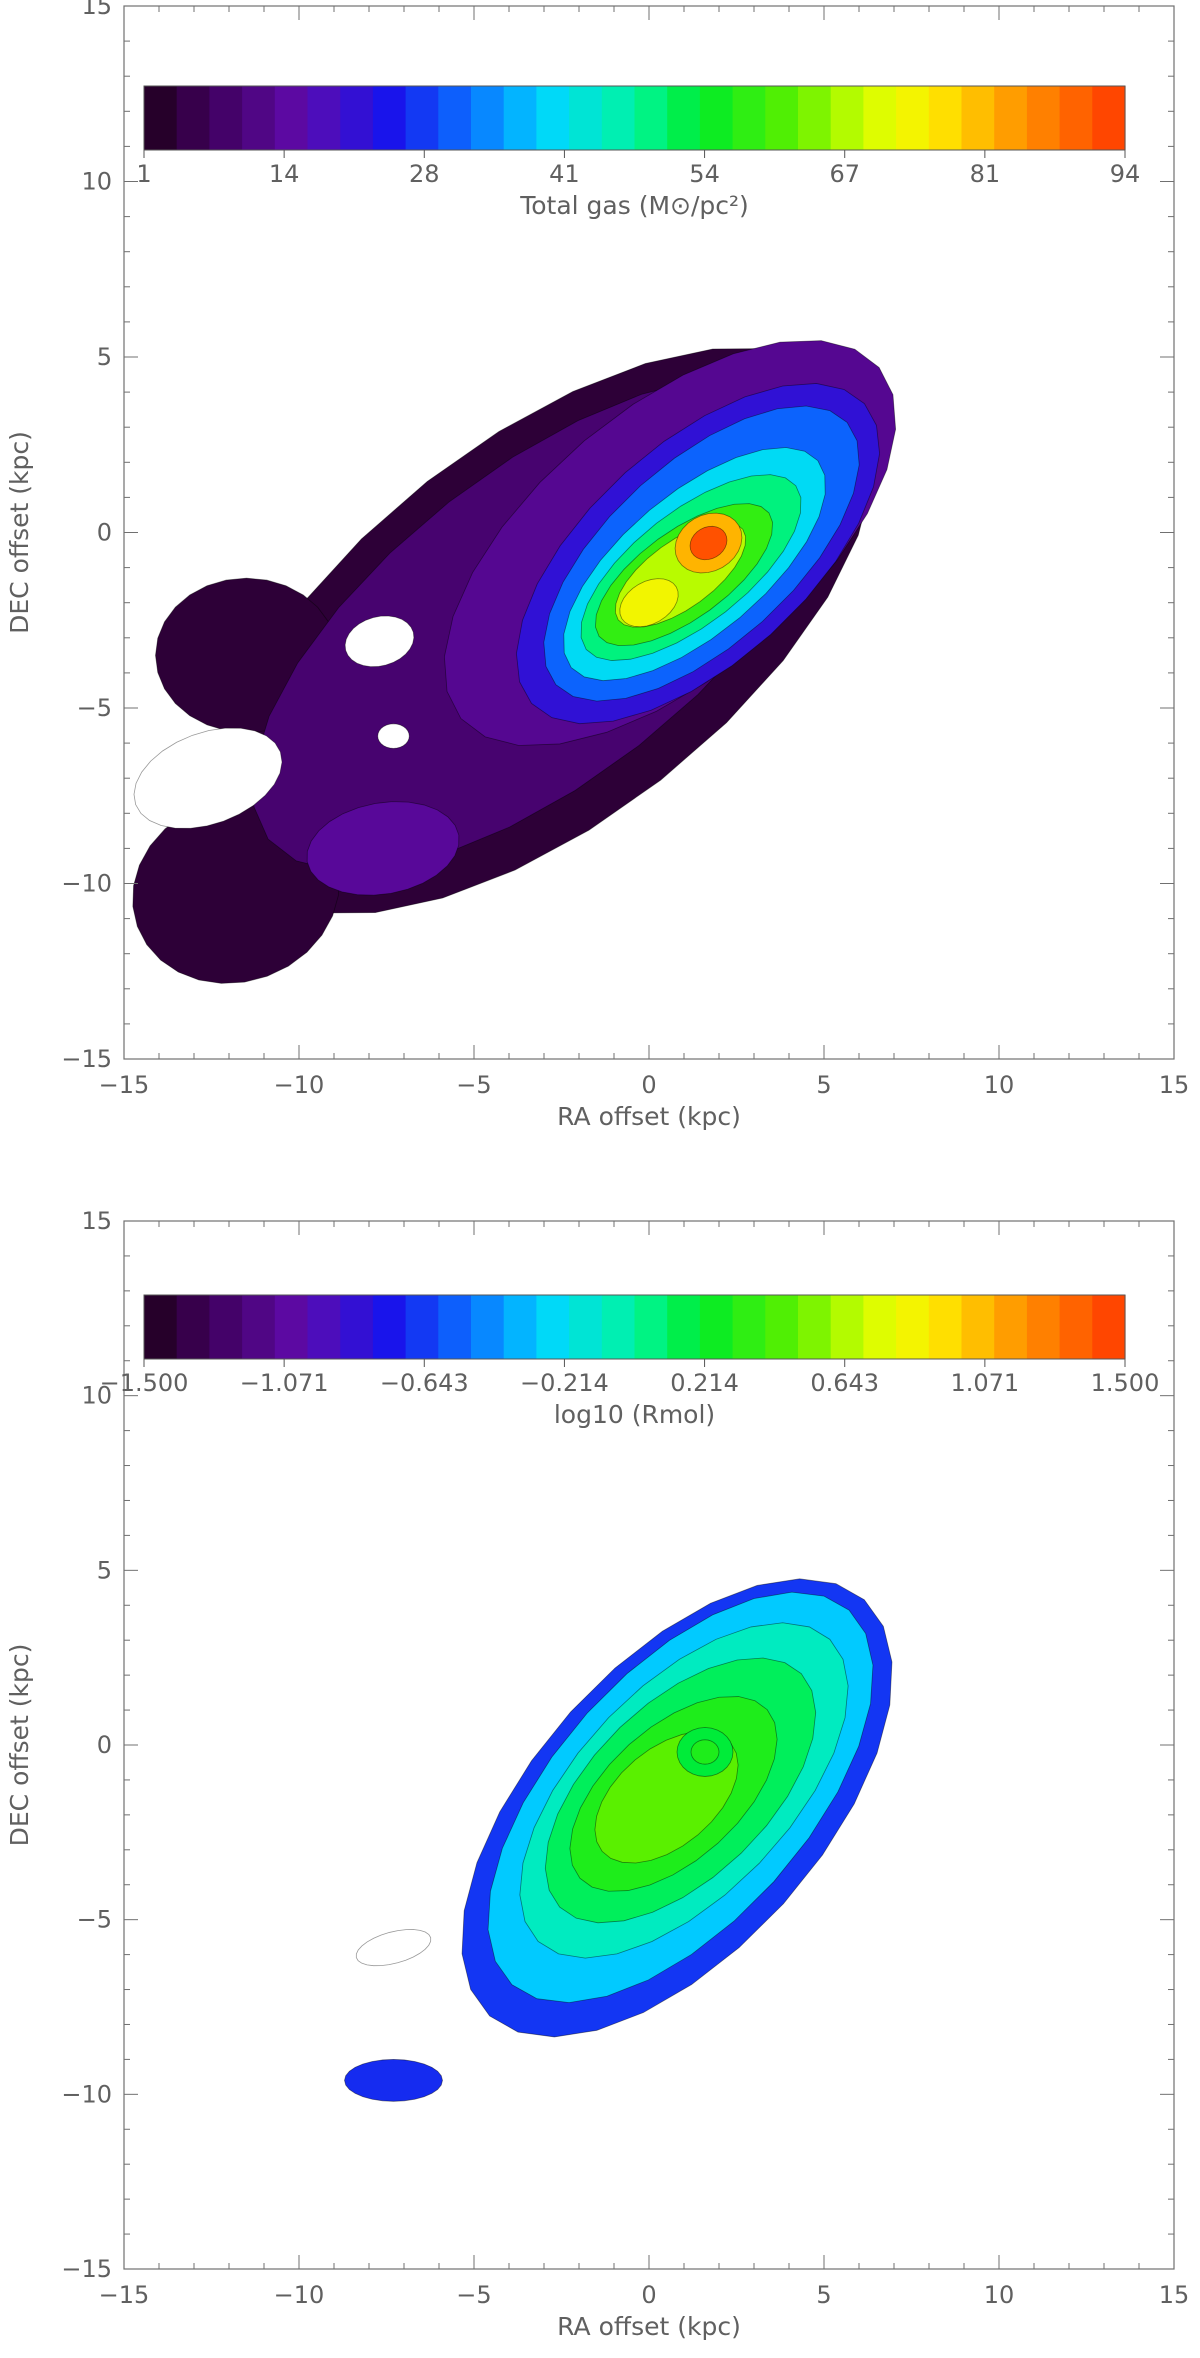 The height and width of the screenshot is (2358, 1200). Describe the element at coordinates (999, 2295) in the screenshot. I see `x-tick-label: 10` at that location.